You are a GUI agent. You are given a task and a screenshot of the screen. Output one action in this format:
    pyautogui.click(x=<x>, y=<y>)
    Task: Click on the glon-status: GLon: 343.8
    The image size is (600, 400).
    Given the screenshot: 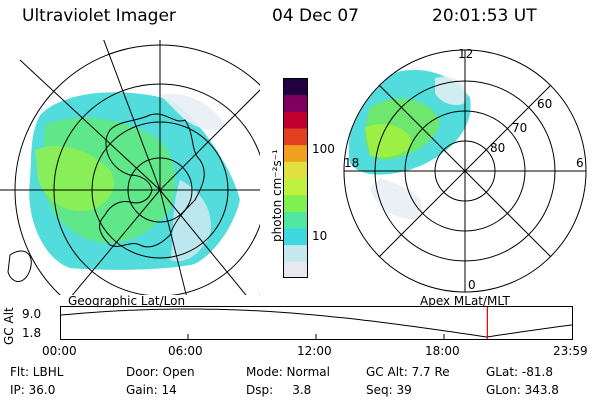 What is the action you would take?
    pyautogui.click(x=522, y=390)
    